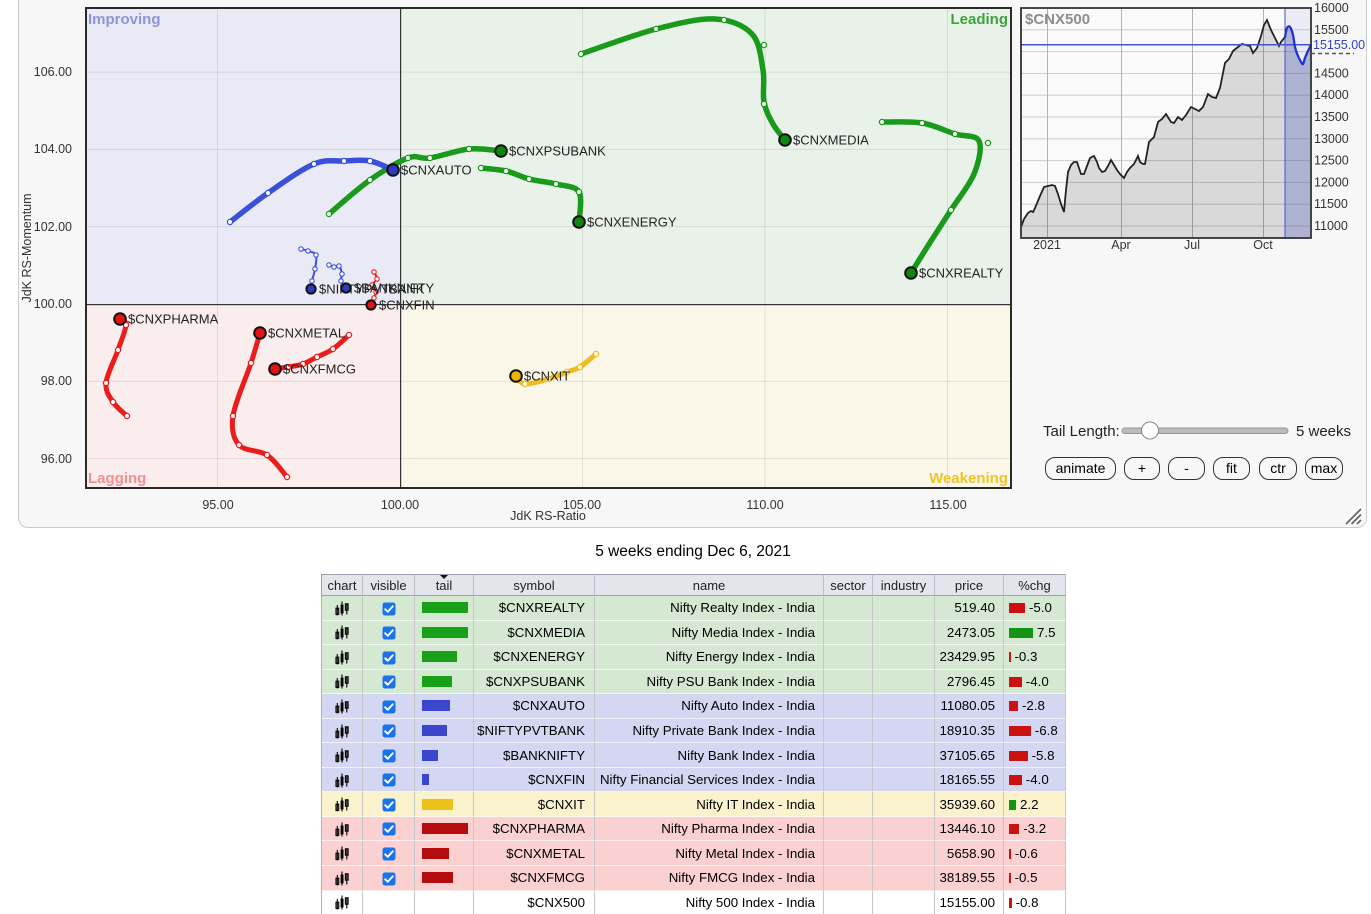 This screenshot has height=914, width=1371. What do you see at coordinates (764, 505) in the screenshot?
I see `svg-text: 110.00` at bounding box center [764, 505].